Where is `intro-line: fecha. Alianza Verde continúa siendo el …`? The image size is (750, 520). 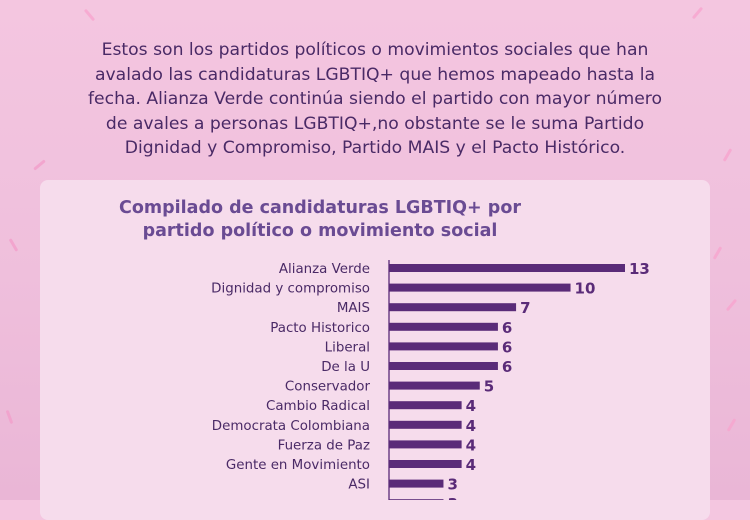
intro-line: fecha. Alianza Verde continúa siendo el … is located at coordinates (375, 99).